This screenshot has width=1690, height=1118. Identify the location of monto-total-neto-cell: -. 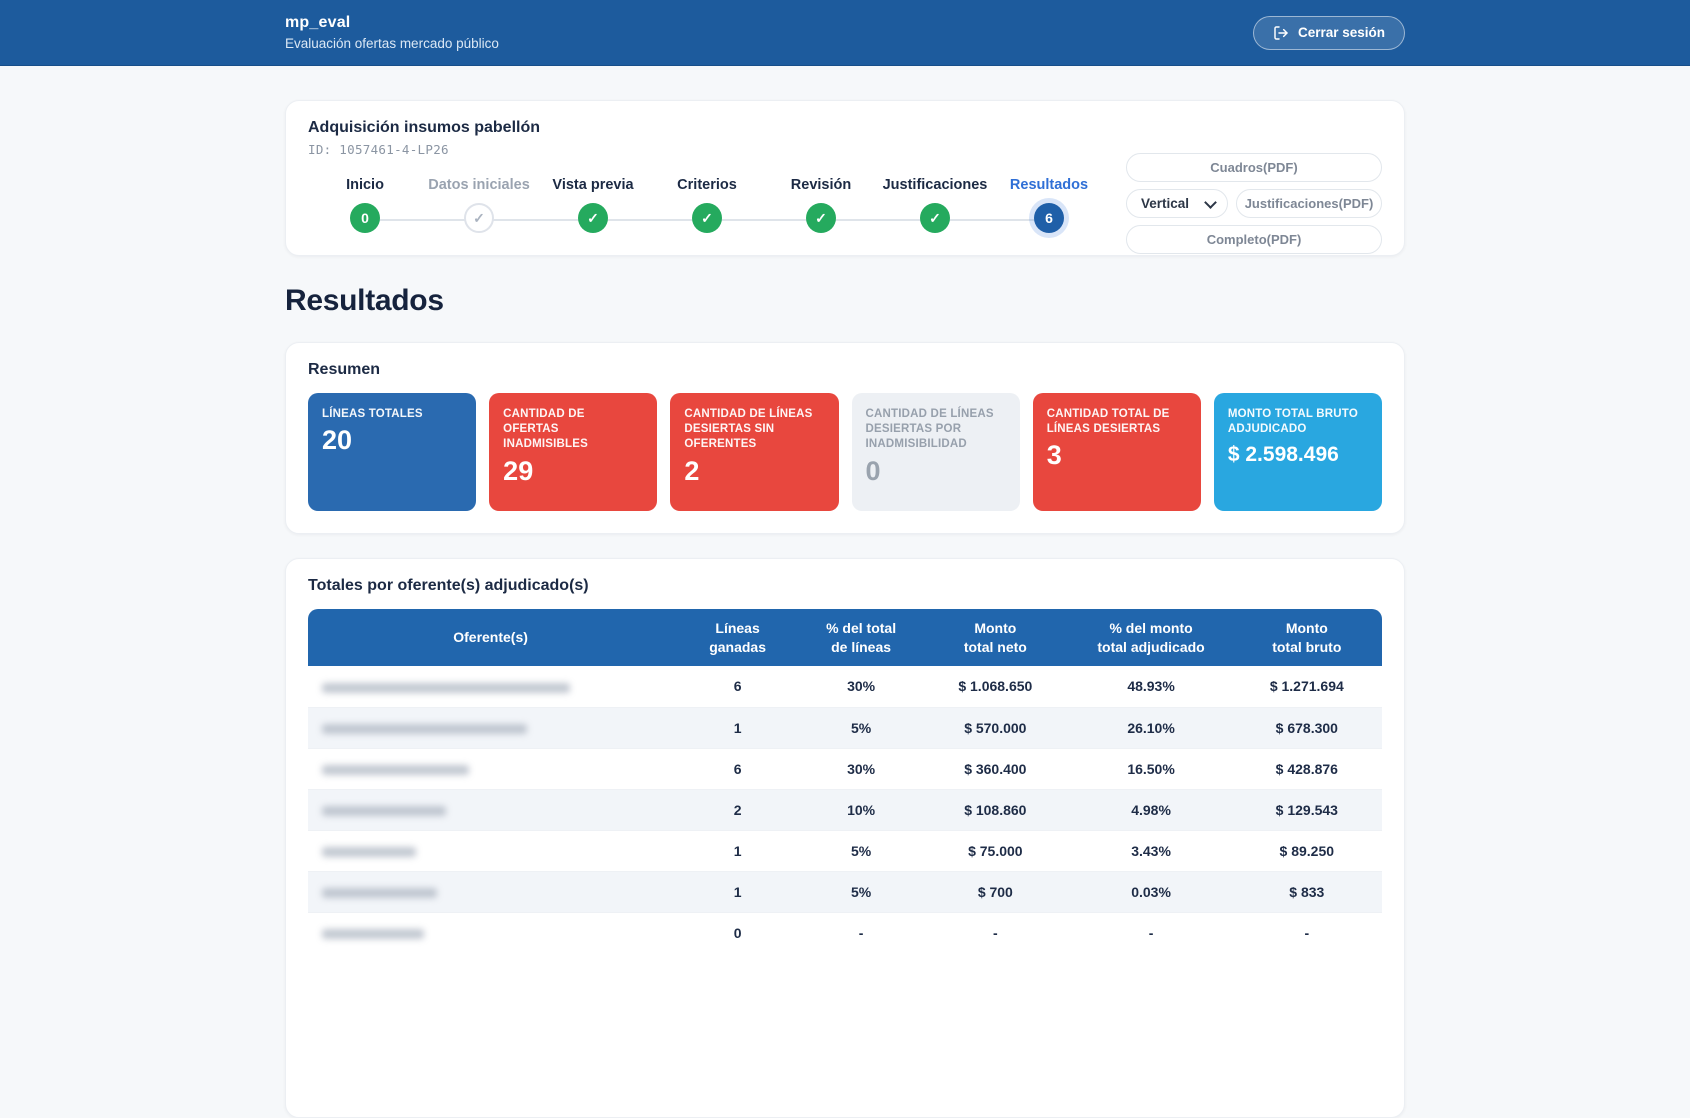
(995, 932).